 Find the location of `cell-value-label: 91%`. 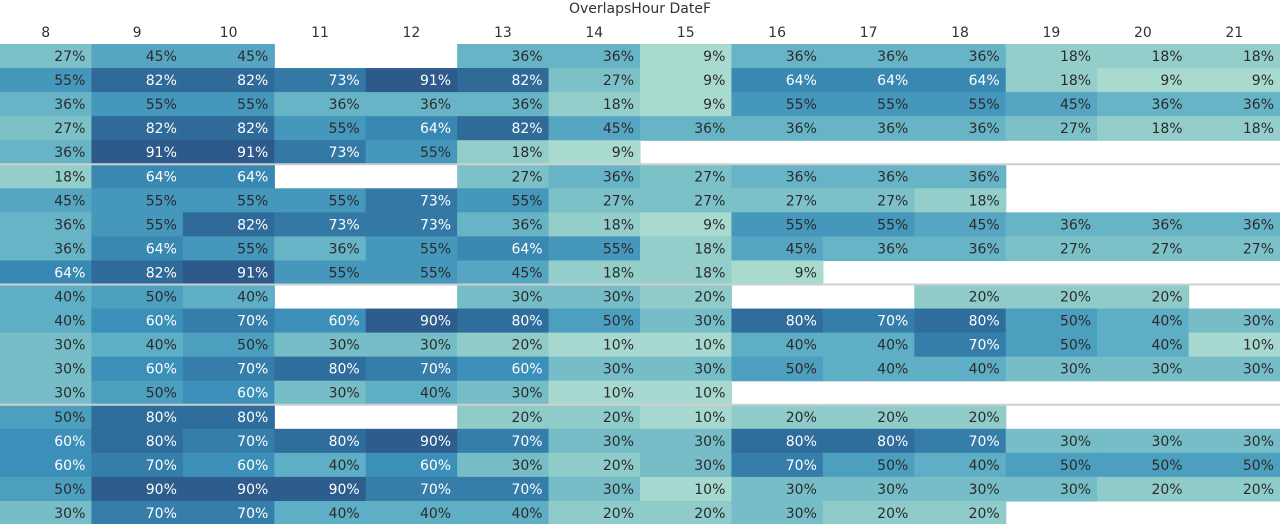

cell-value-label: 91% is located at coordinates (161, 153).